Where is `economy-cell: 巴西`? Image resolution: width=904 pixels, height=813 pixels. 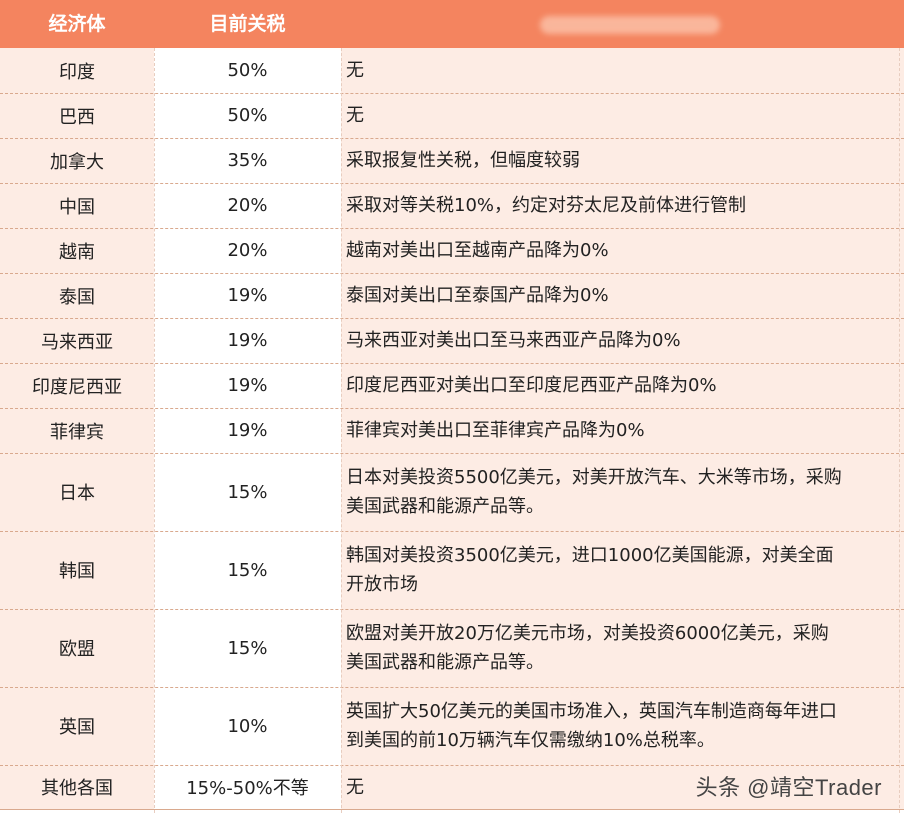 economy-cell: 巴西 is located at coordinates (77, 115).